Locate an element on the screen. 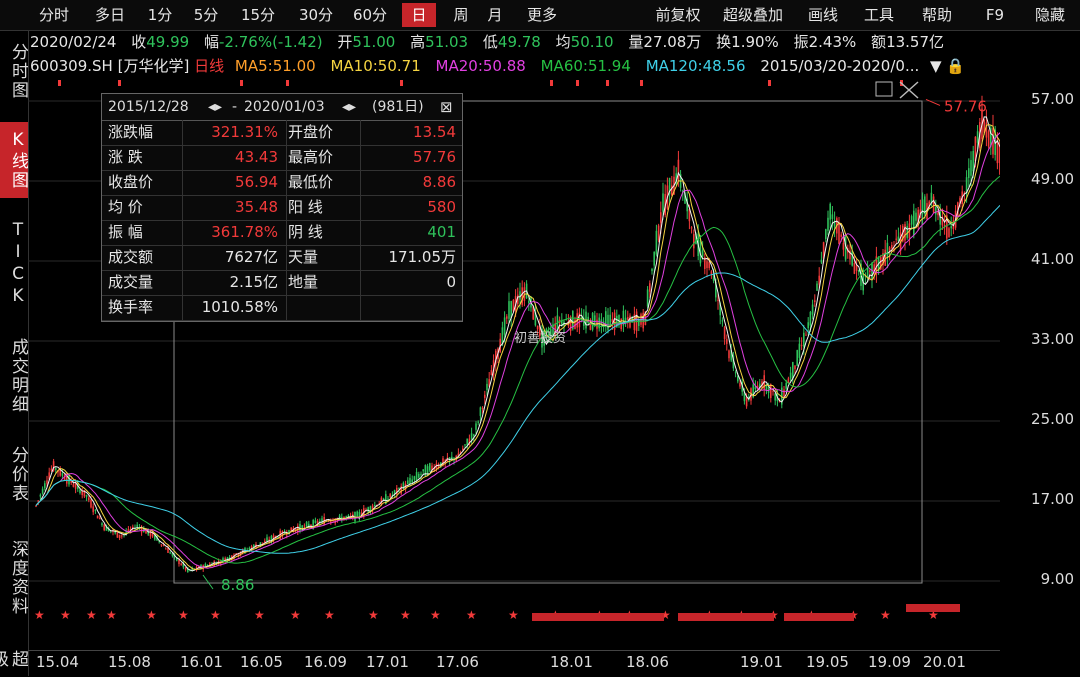  date-tick: 15.08 is located at coordinates (129, 662).